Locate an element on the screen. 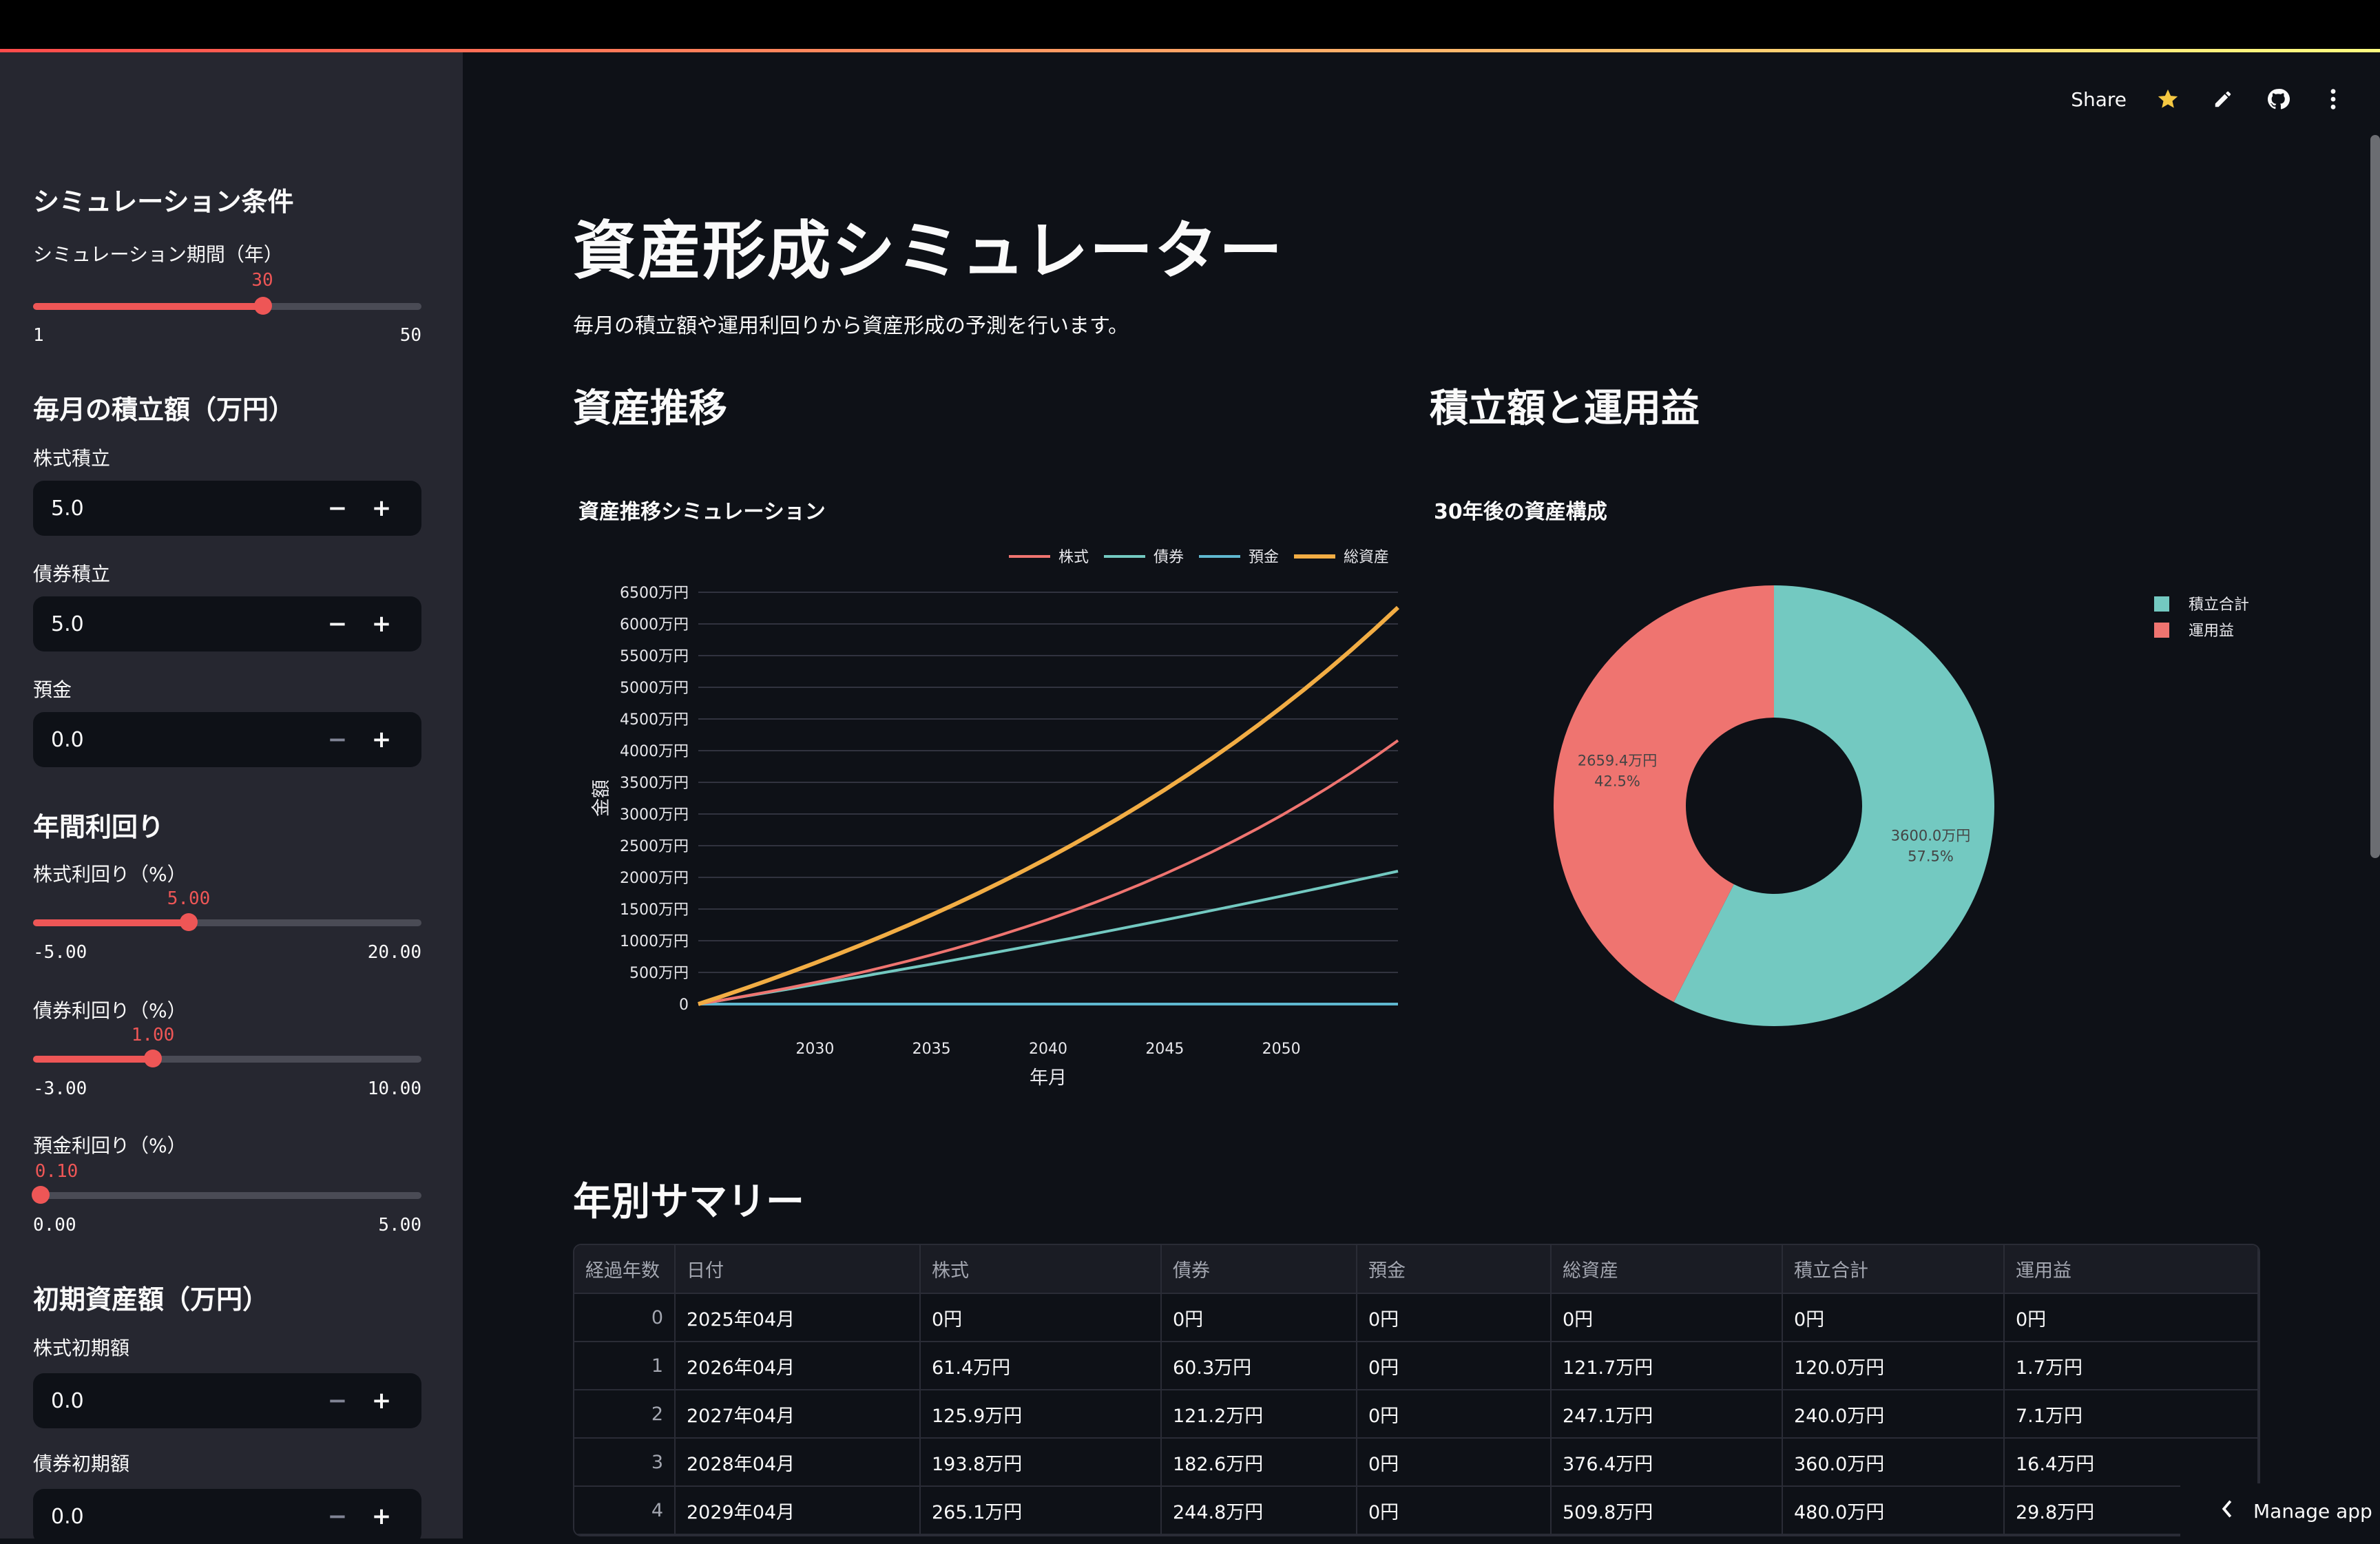 This screenshot has height=1544, width=2380. table-cell: 60.3万円 is located at coordinates (1259, 1366).